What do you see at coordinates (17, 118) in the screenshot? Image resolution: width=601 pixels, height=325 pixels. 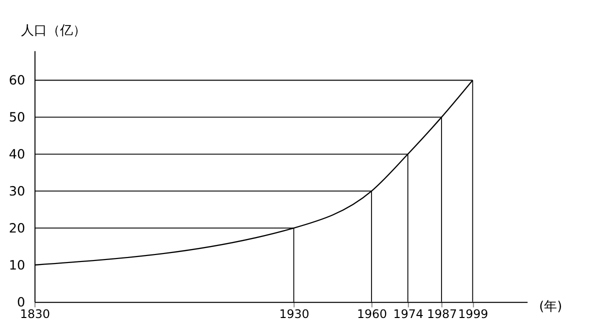 I see `y-tick-label: 50` at bounding box center [17, 118].